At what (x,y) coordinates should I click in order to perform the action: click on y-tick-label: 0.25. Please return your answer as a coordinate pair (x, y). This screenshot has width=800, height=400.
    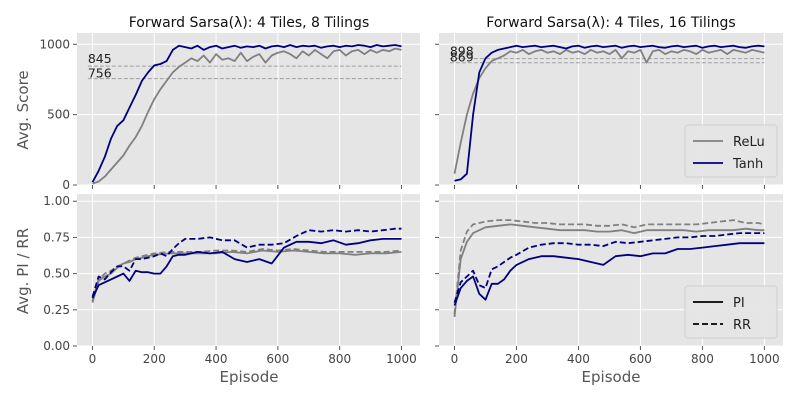
    Looking at the image, I should click on (56, 310).